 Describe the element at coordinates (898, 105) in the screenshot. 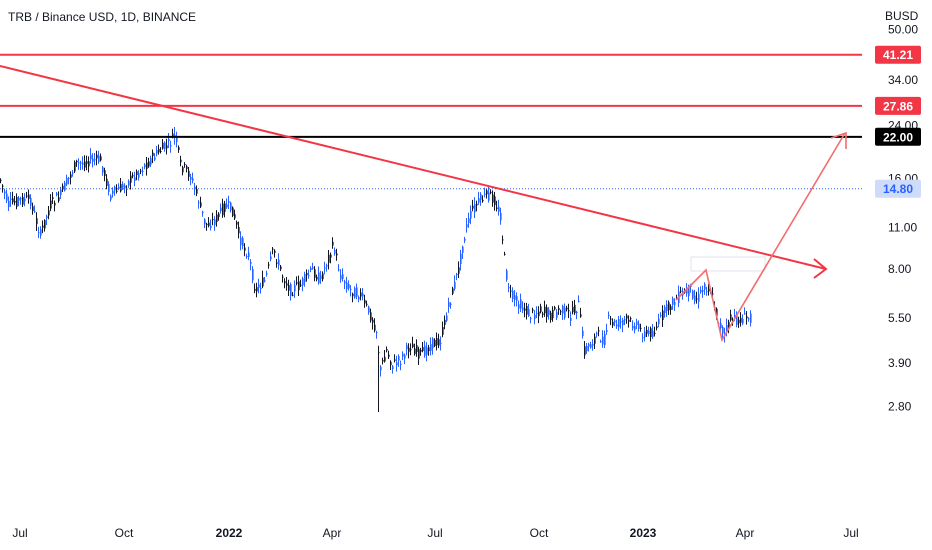

I see `price-tag` at that location.